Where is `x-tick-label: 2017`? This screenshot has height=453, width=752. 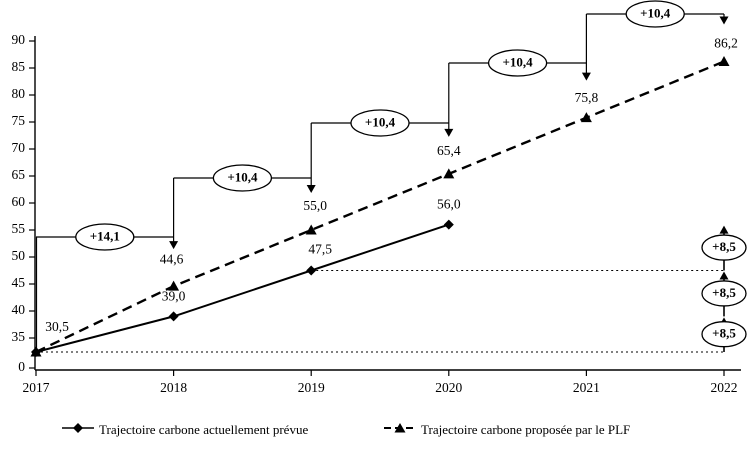
x-tick-label: 2017 is located at coordinates (36, 387).